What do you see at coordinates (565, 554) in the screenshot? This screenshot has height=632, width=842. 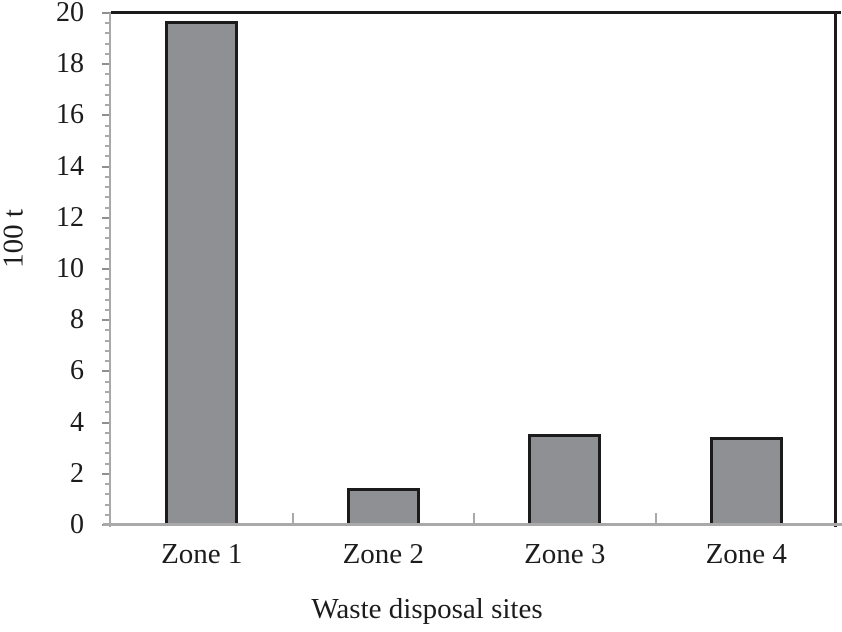 I see `x-category-label: Zone 3` at bounding box center [565, 554].